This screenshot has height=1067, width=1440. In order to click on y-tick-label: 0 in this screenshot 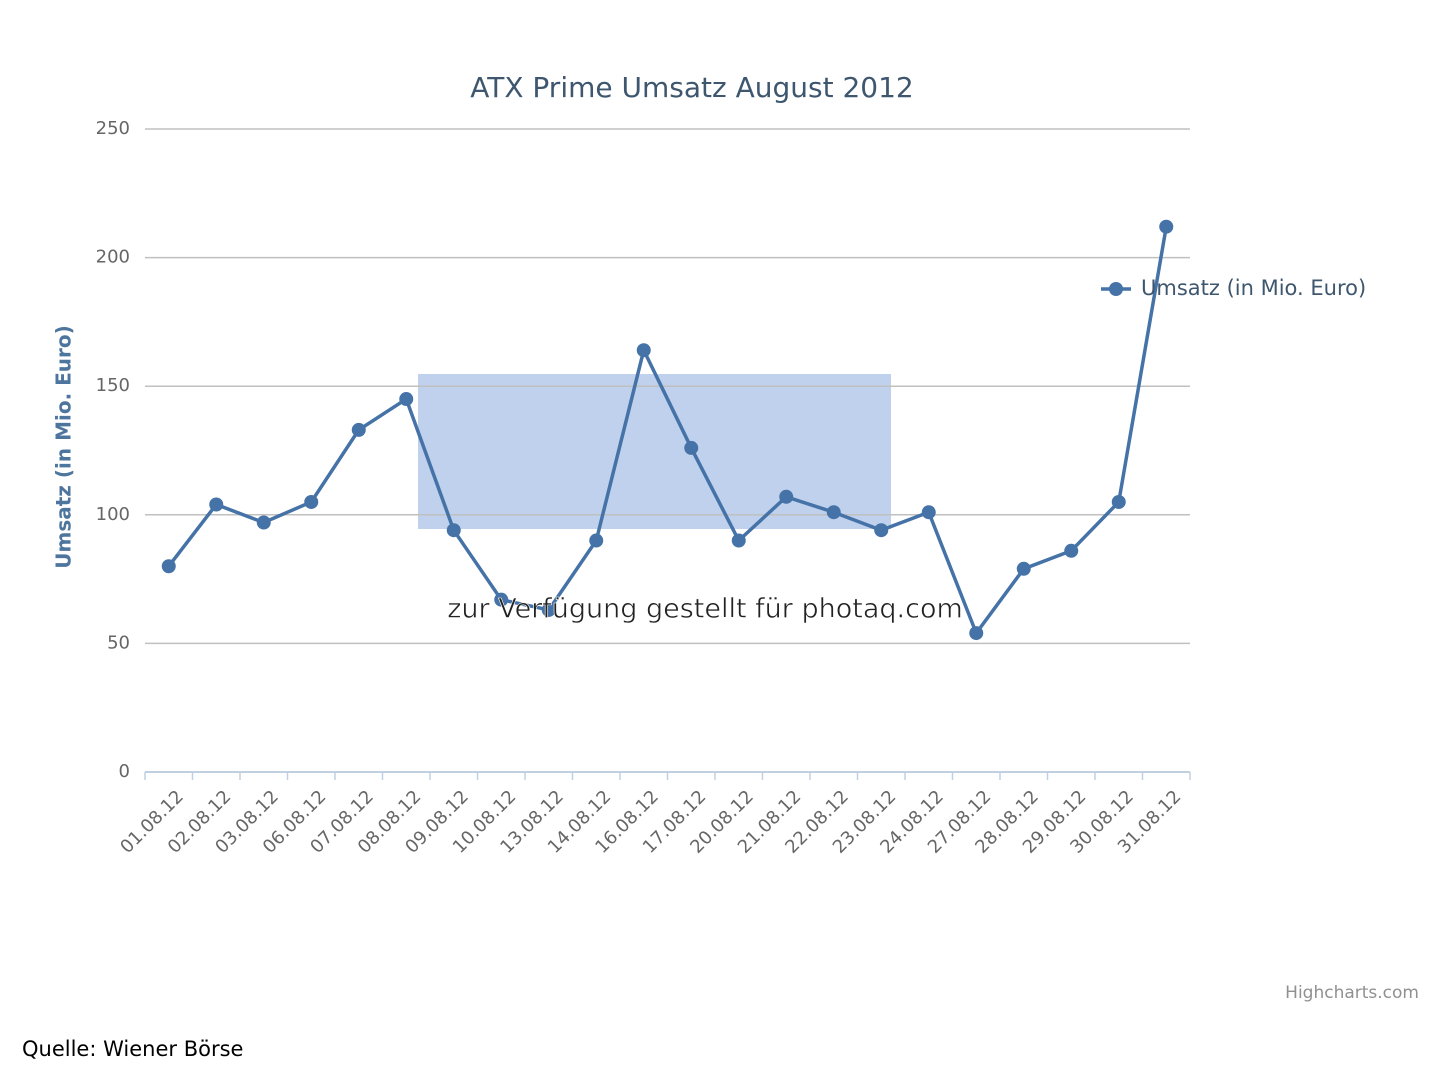, I will do `click(124, 771)`.